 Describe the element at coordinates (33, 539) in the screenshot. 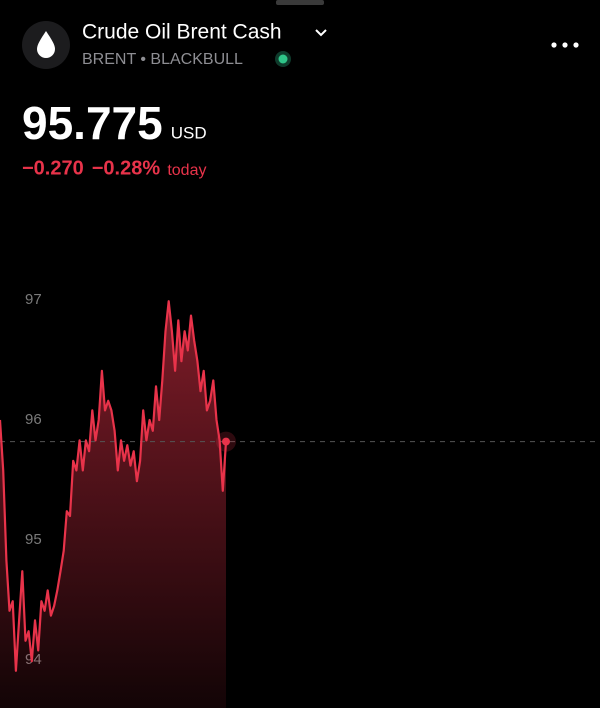

I see `y-tick-label: 95` at that location.